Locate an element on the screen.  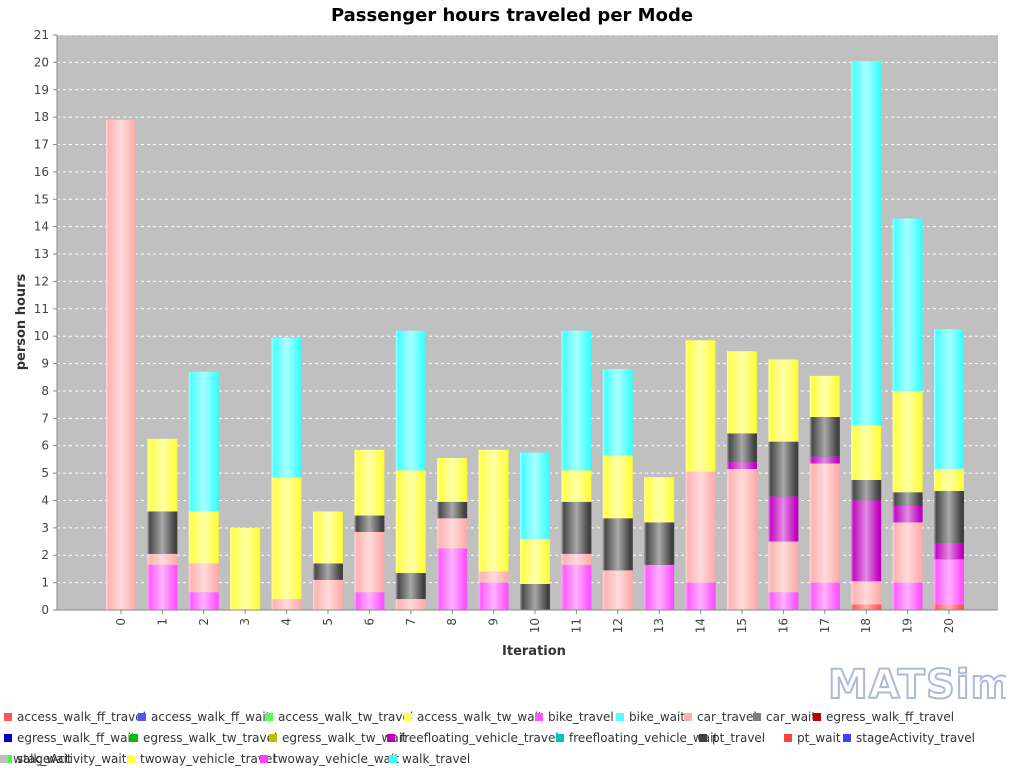
x-tick-label: 9 is located at coordinates (494, 622).